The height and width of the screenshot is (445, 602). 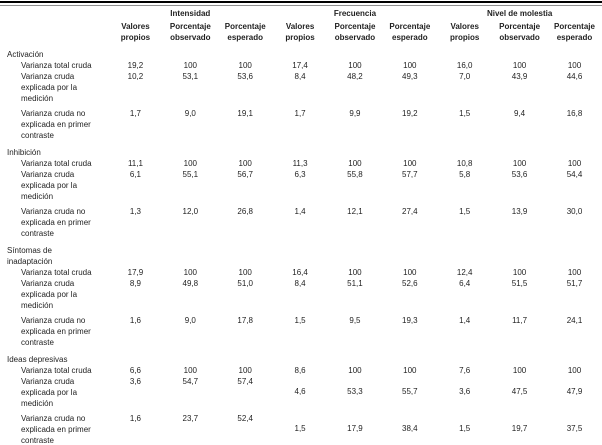 What do you see at coordinates (190, 113) in the screenshot?
I see `value-cell: 9,0` at bounding box center [190, 113].